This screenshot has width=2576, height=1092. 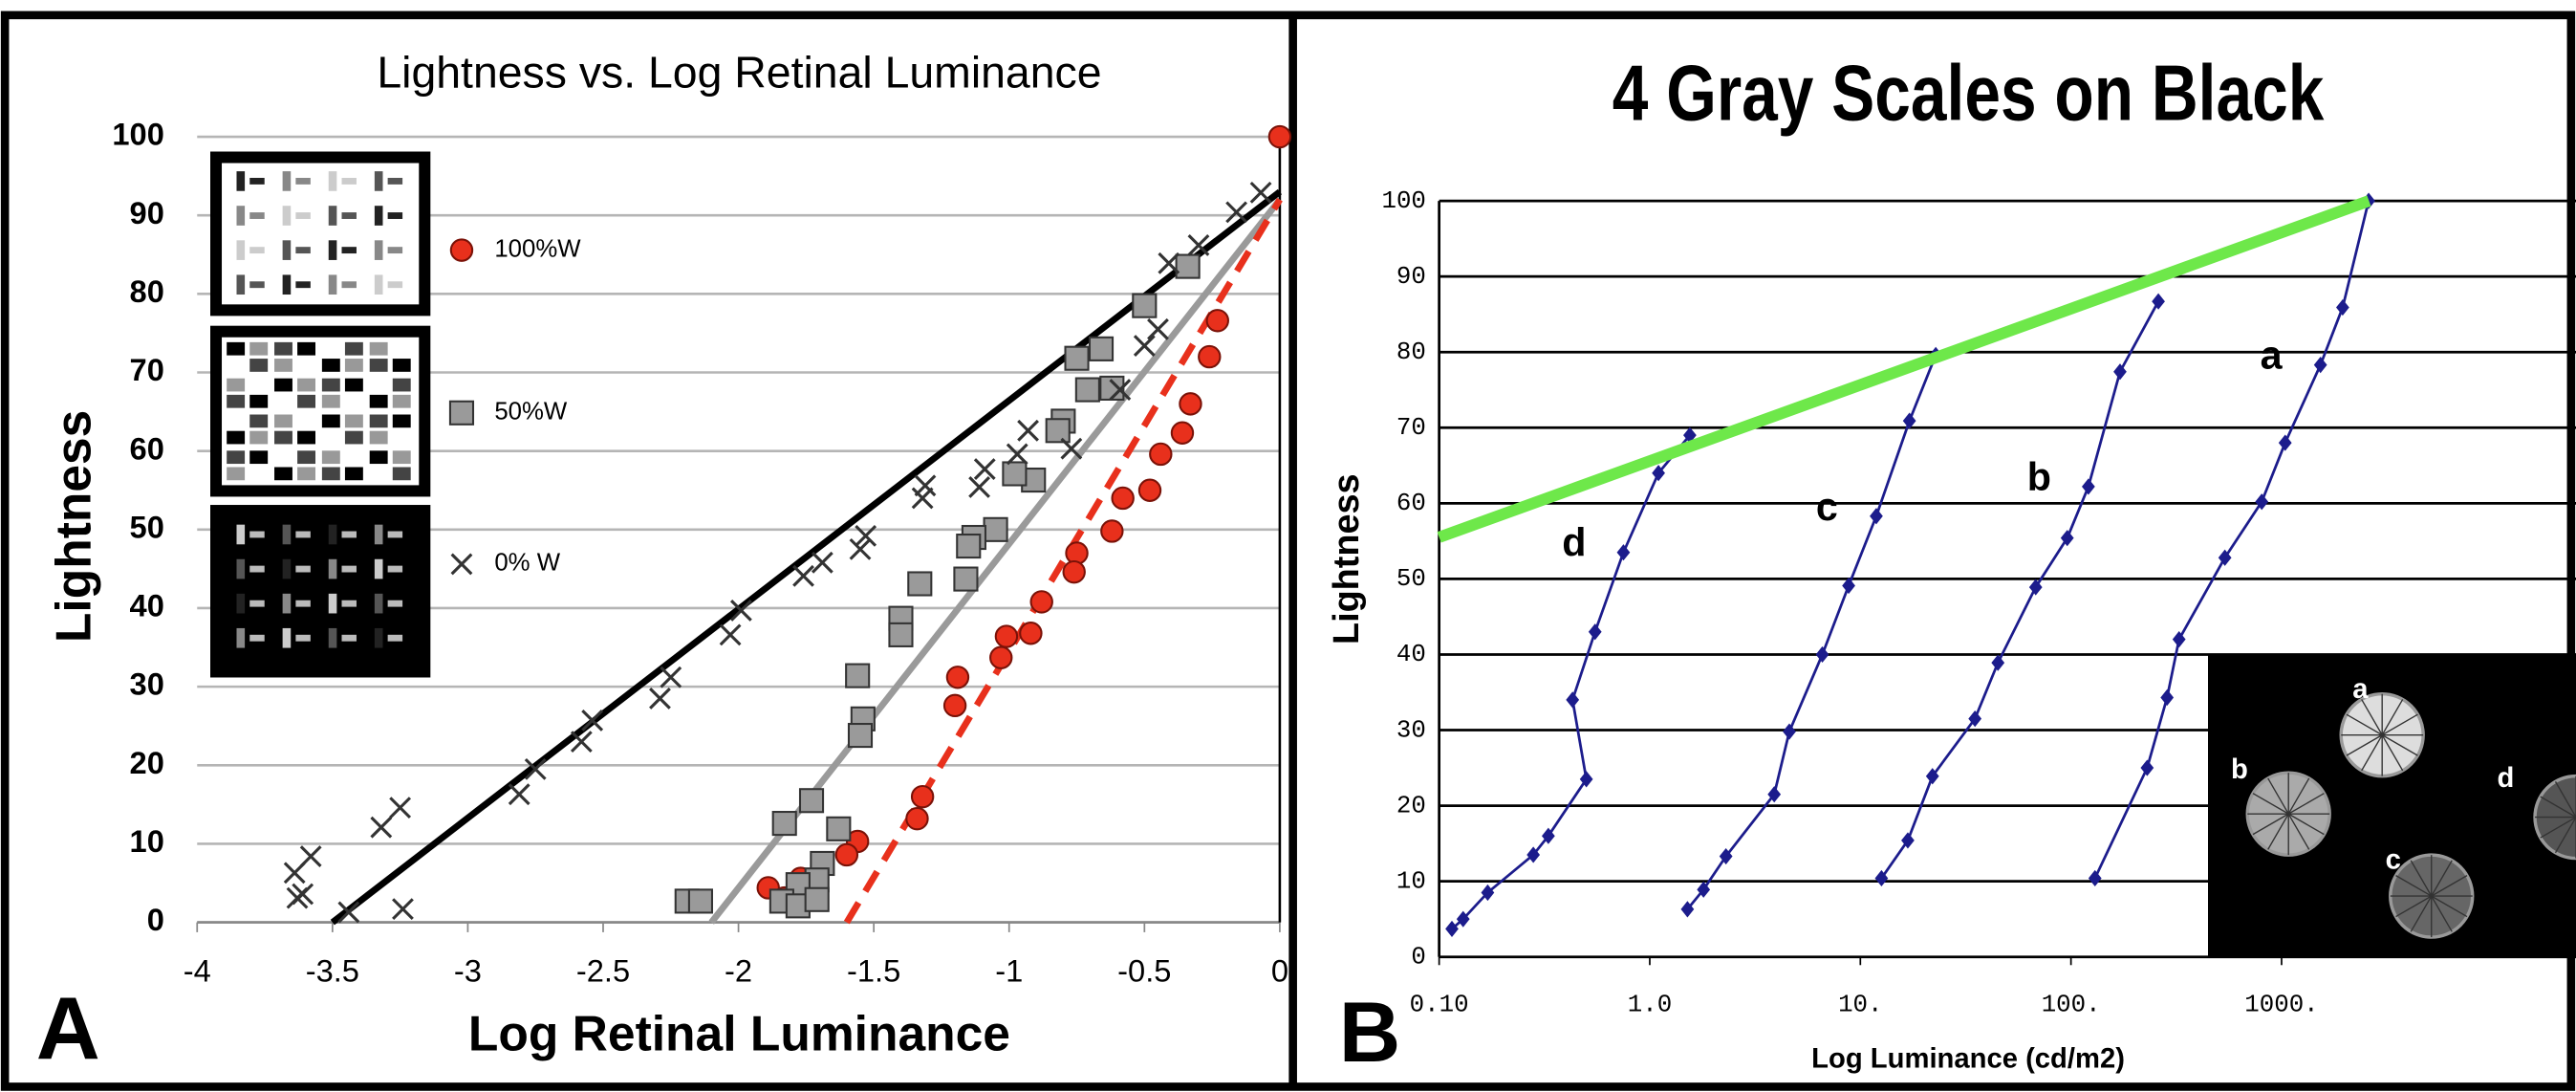 What do you see at coordinates (2039, 477) in the screenshot?
I see `series-label: b` at bounding box center [2039, 477].